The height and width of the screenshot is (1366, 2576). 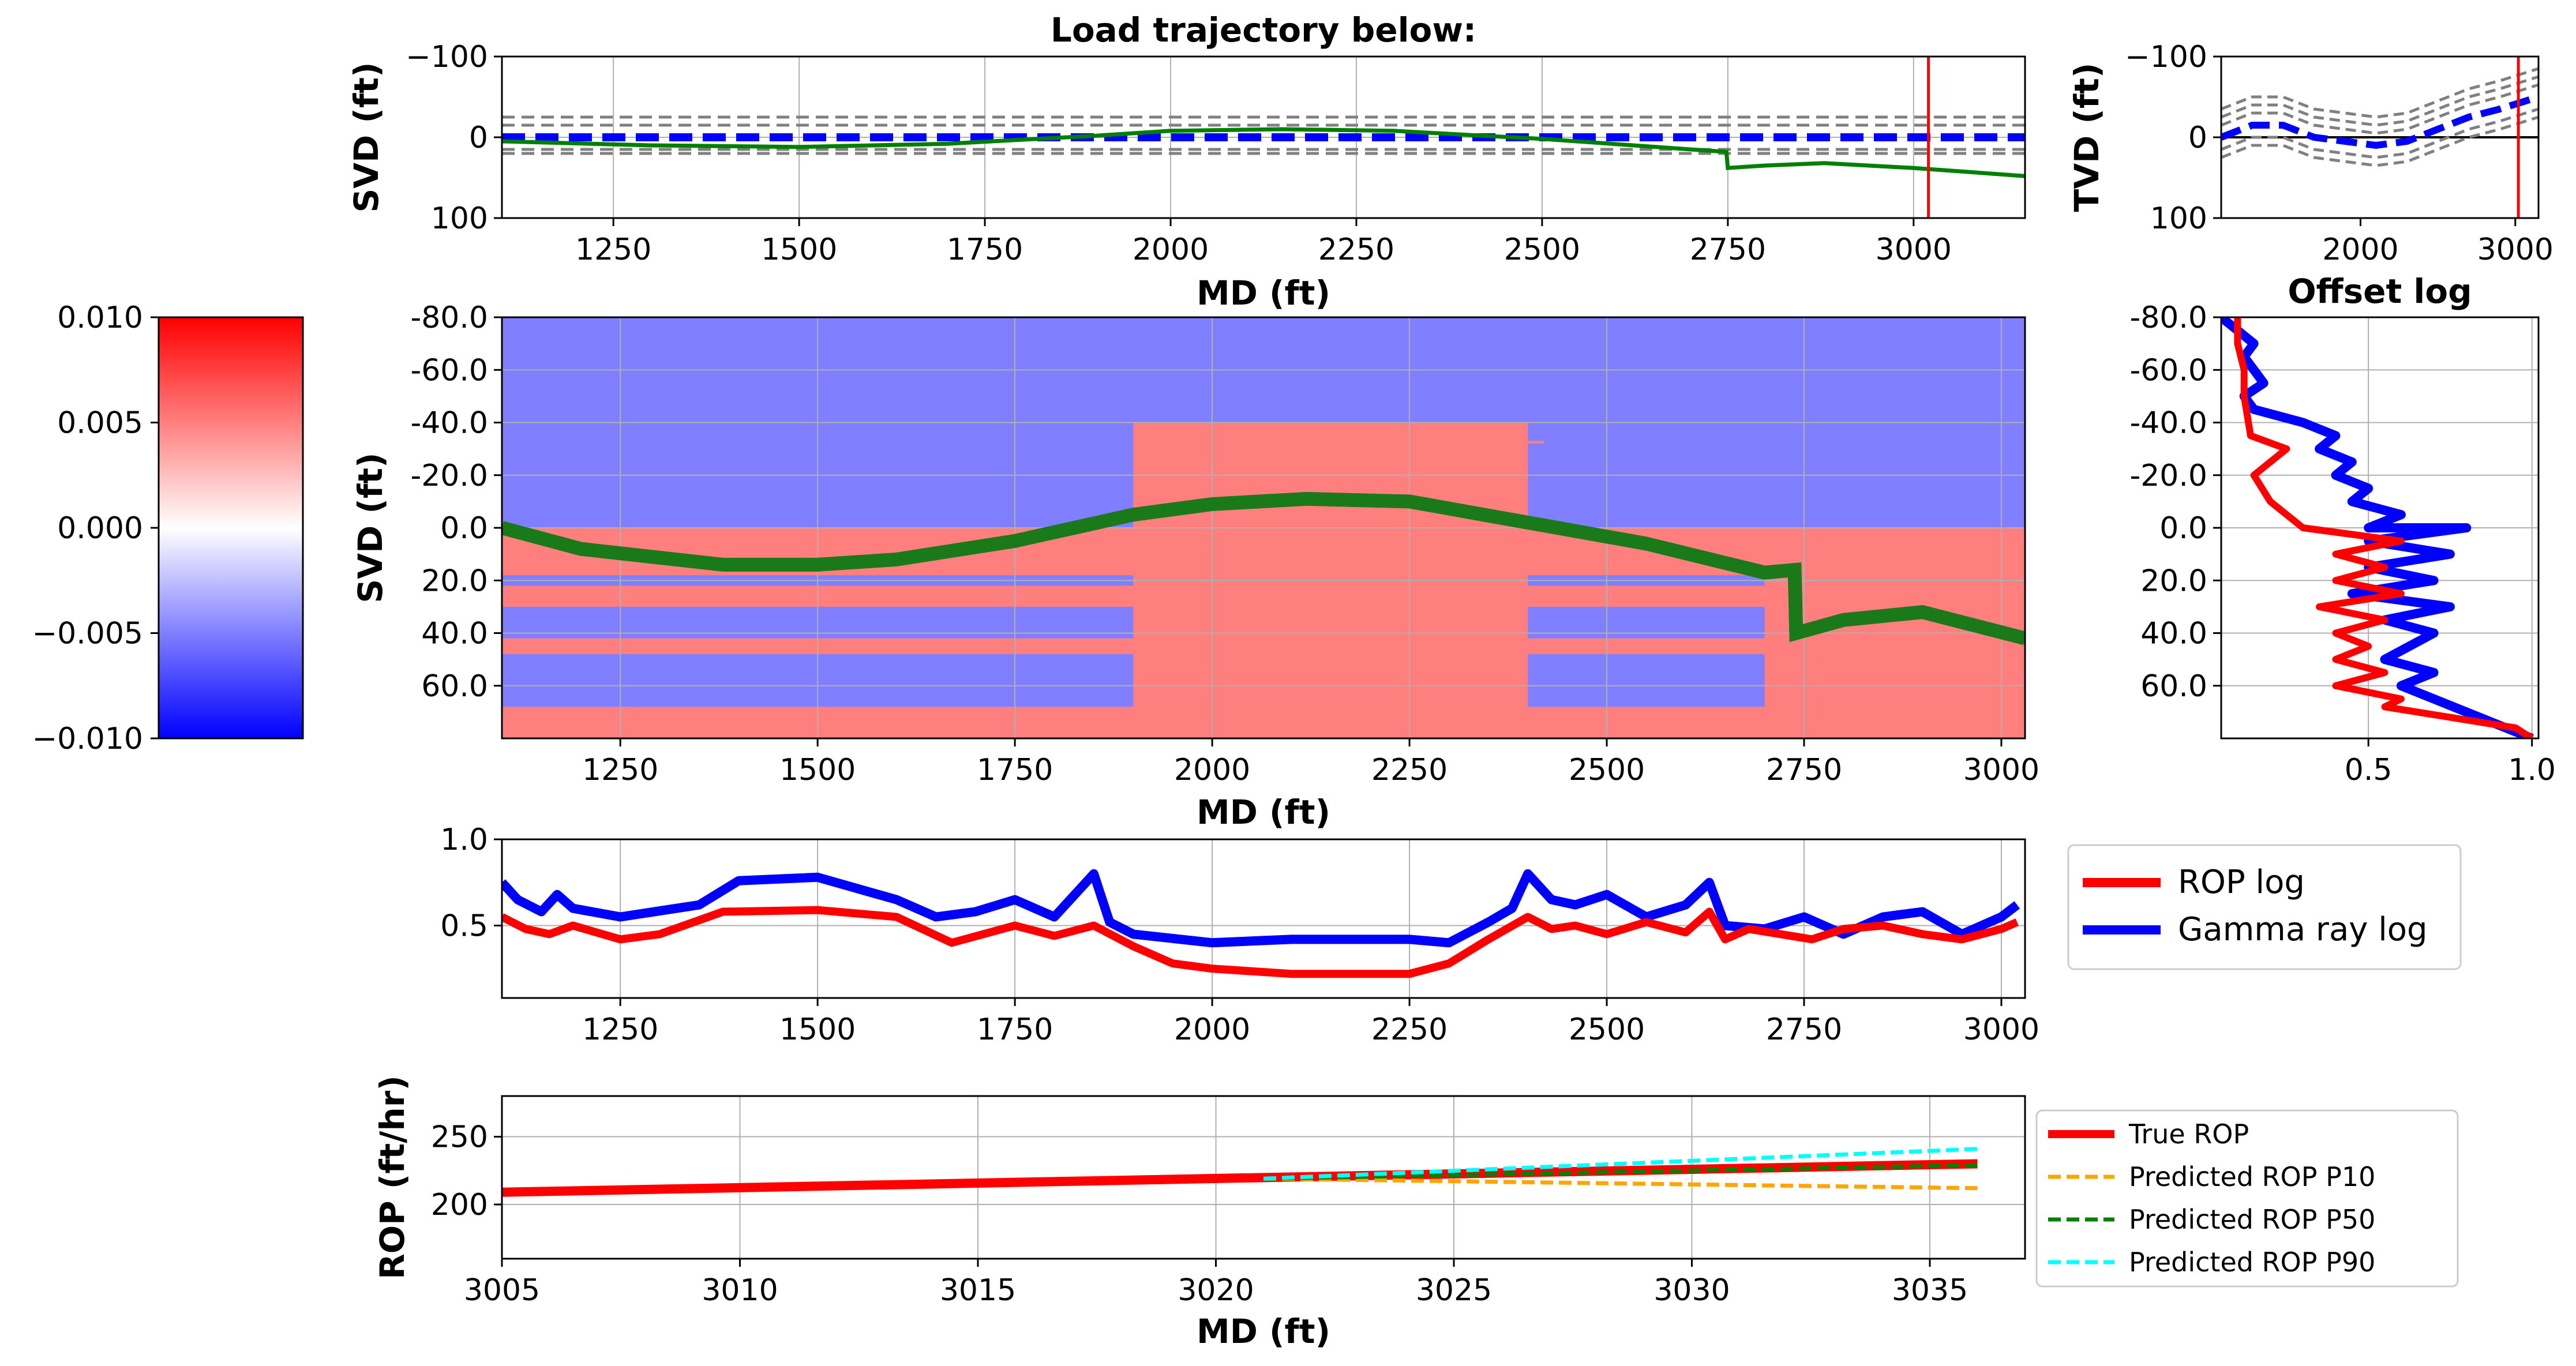 I want to click on logs-tick-x-label: 1750, so click(x=1015, y=1029).